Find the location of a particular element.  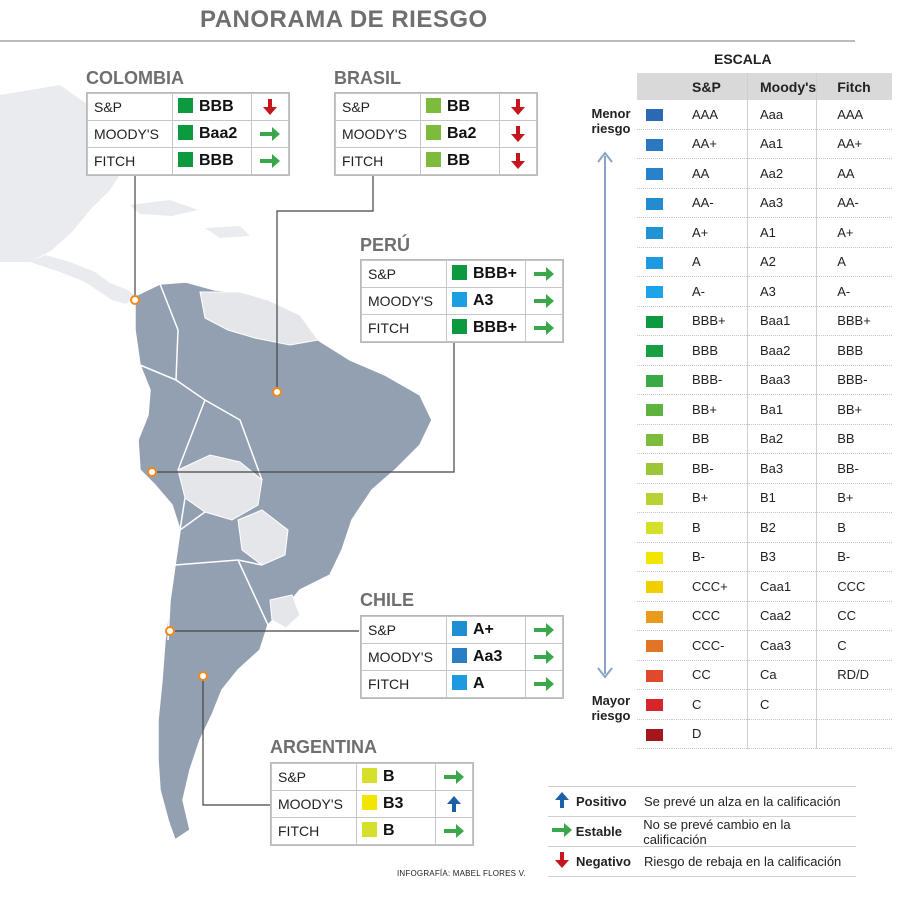

rating-value-cell: B3 is located at coordinates (396, 804).